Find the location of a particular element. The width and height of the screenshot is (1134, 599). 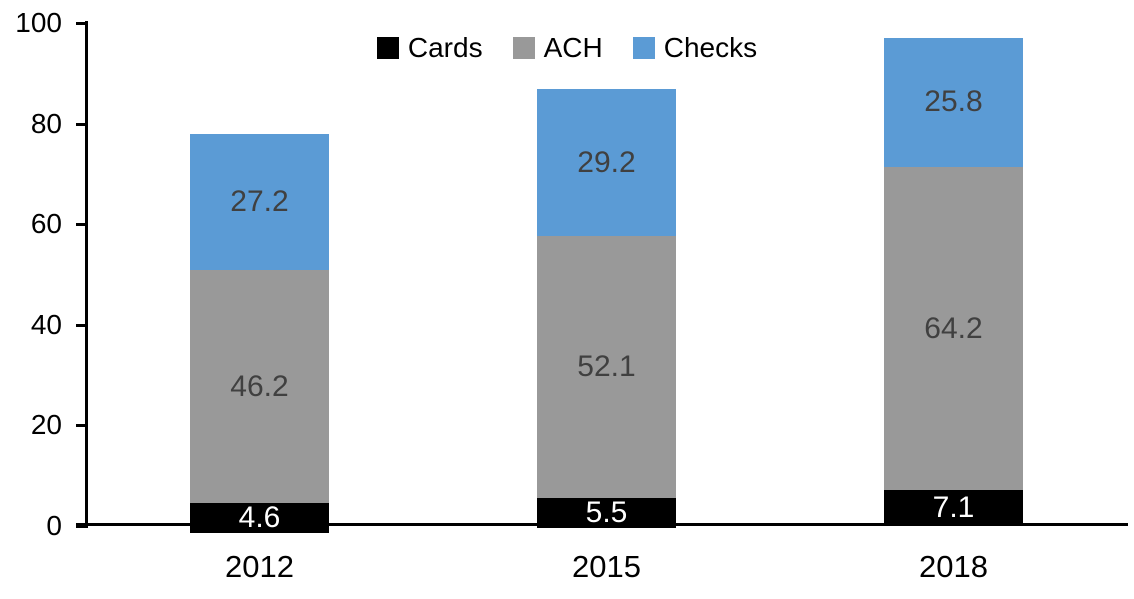

bar-segment-cards: 4.6 is located at coordinates (259, 517).